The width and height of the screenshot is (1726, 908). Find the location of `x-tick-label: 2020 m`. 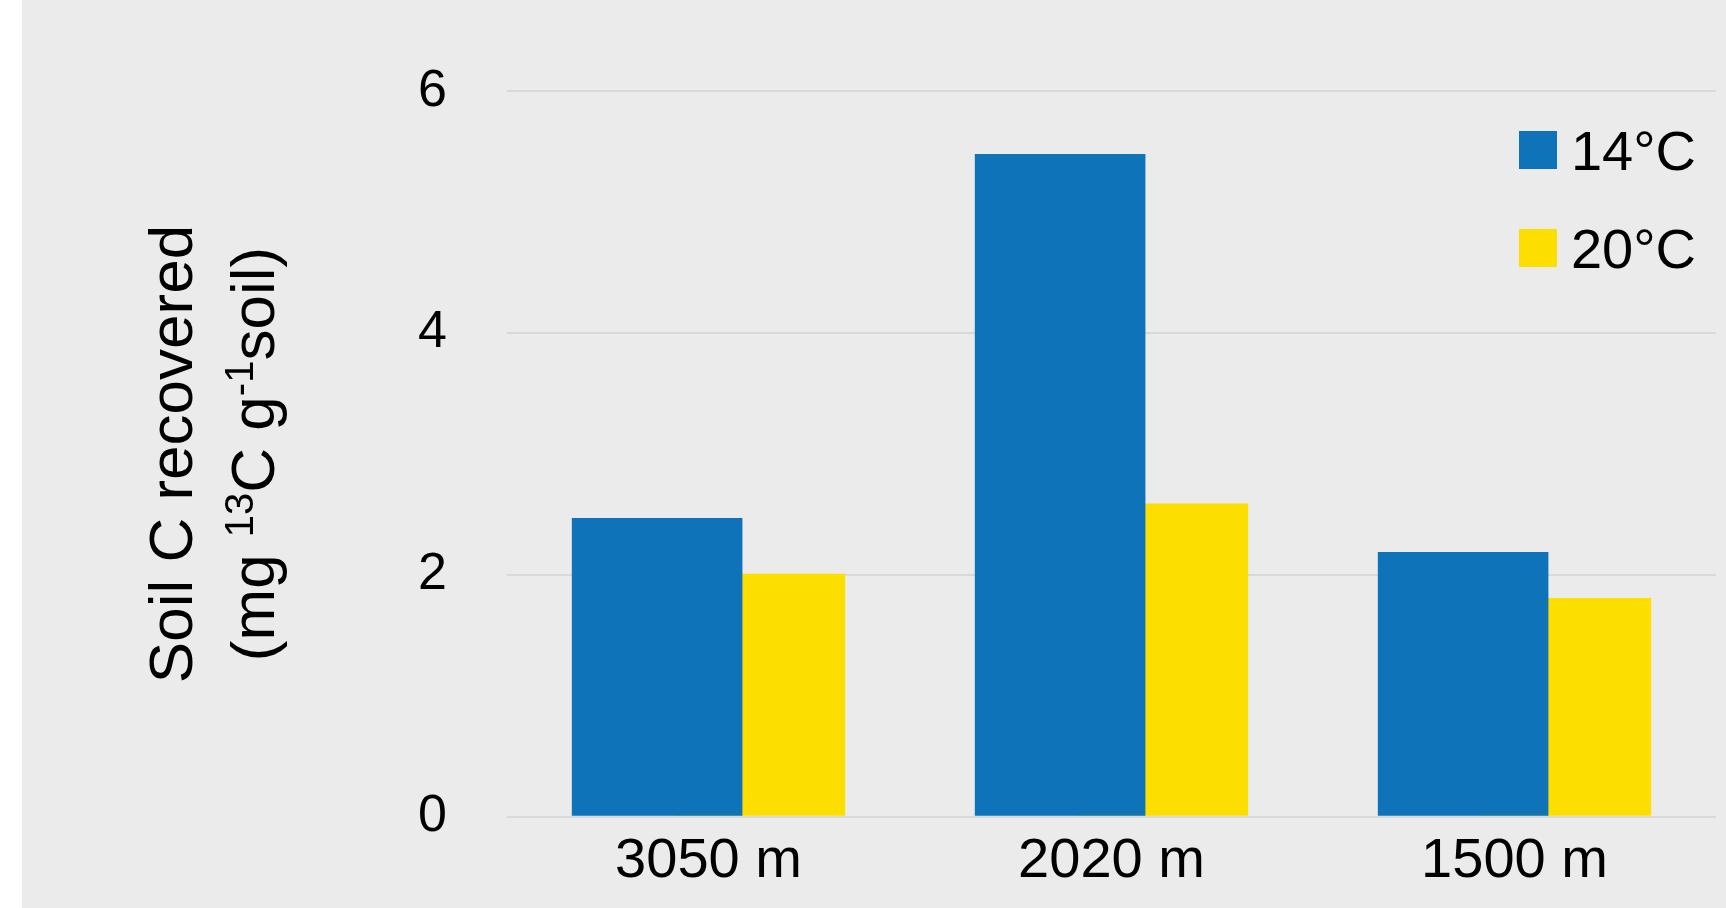

x-tick-label: 2020 m is located at coordinates (1111, 857).